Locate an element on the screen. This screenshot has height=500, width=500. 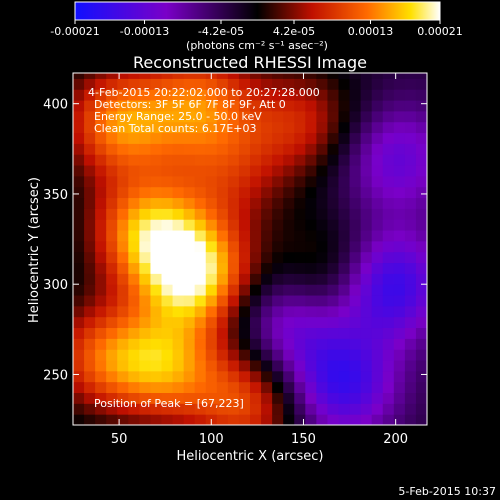
colorbar-gradient is located at coordinates (257, 11).